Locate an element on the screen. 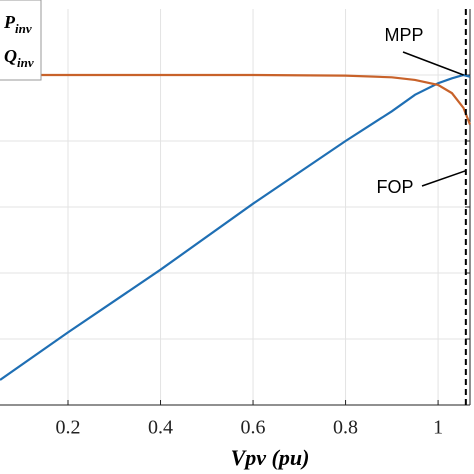 This screenshot has width=474, height=474. legend-entry: Qinv is located at coordinates (19, 58).